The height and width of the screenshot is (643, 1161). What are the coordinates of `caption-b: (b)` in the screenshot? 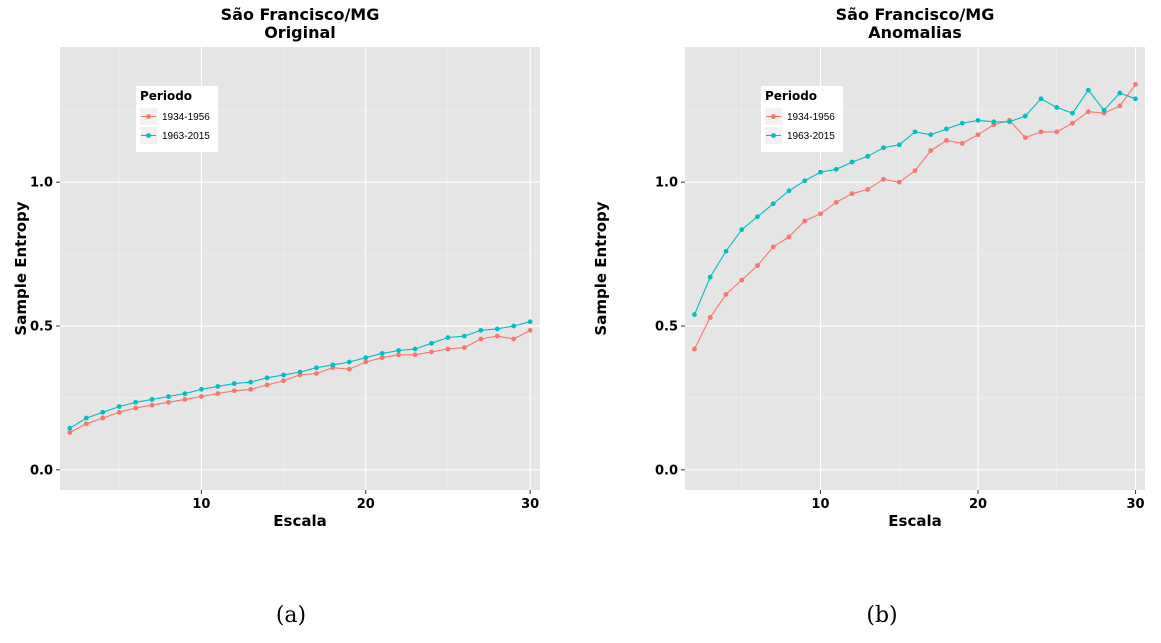 It's located at (882, 615).